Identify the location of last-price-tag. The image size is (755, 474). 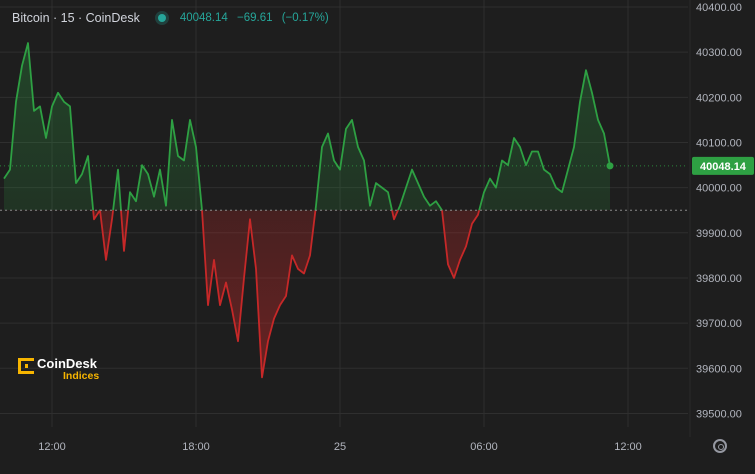
(723, 165).